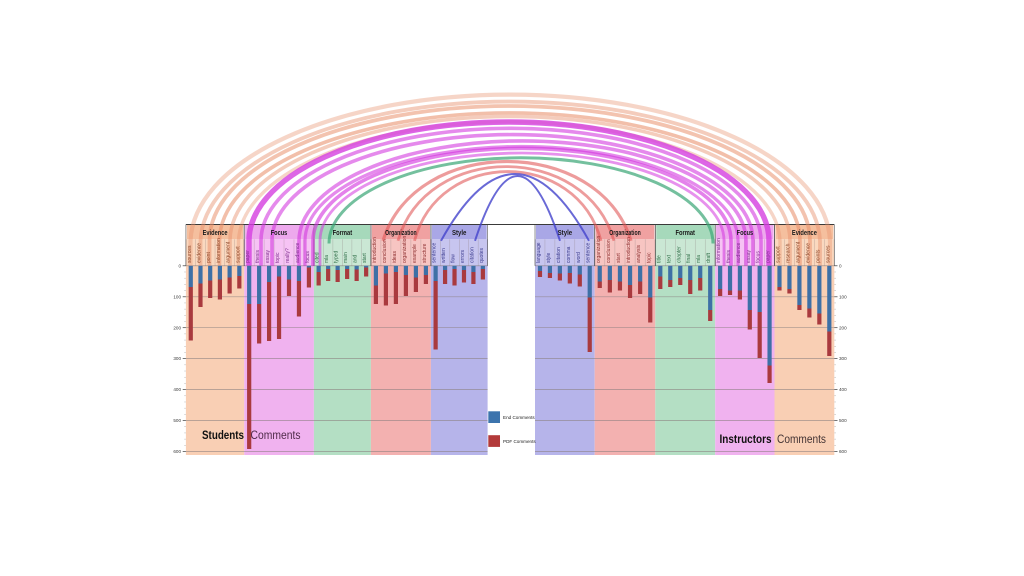 The image size is (1024, 576). What do you see at coordinates (356, 258) in the screenshot?
I see `svg-text: and` at bounding box center [356, 258].